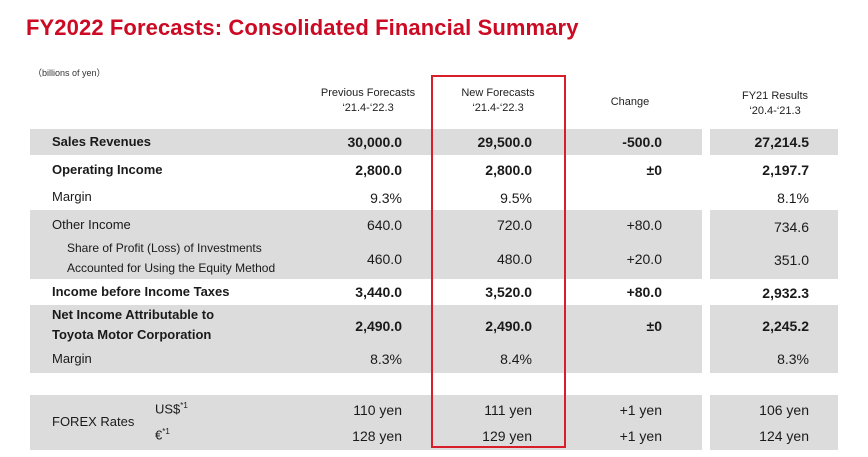  What do you see at coordinates (366, 422) in the screenshot?
I see `band-forex-main` at bounding box center [366, 422].